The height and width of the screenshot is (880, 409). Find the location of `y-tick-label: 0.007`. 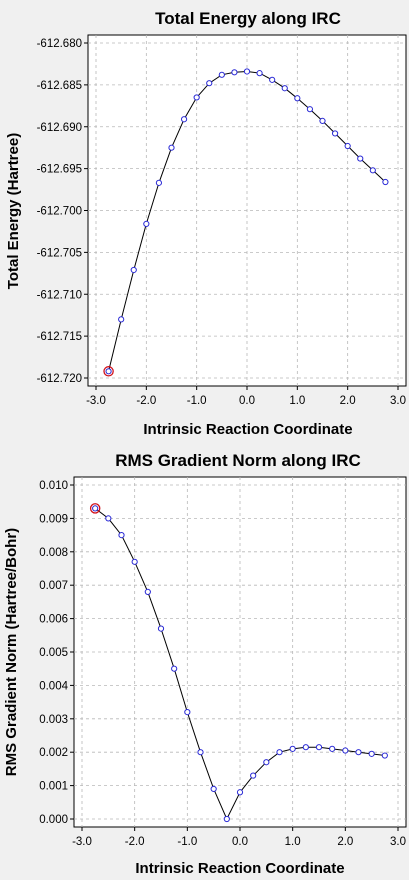

y-tick-label: 0.007 is located at coordinates (53, 586).